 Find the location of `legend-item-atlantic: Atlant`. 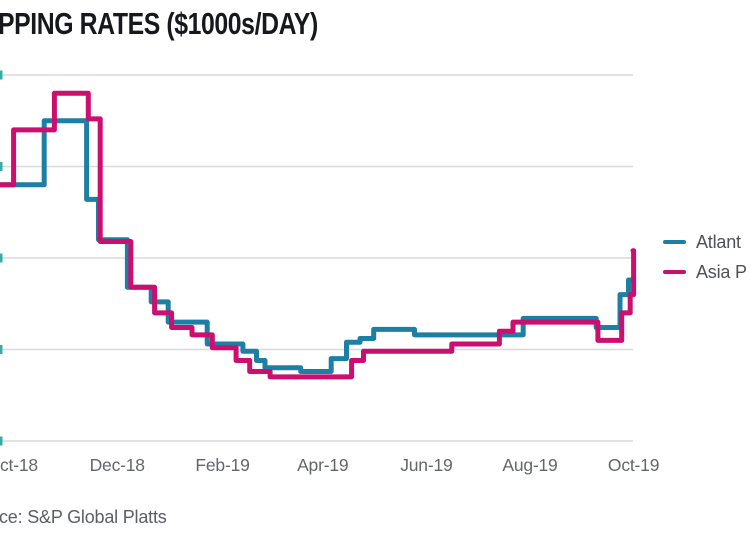

legend-item-atlantic: Atlant is located at coordinates (705, 242).